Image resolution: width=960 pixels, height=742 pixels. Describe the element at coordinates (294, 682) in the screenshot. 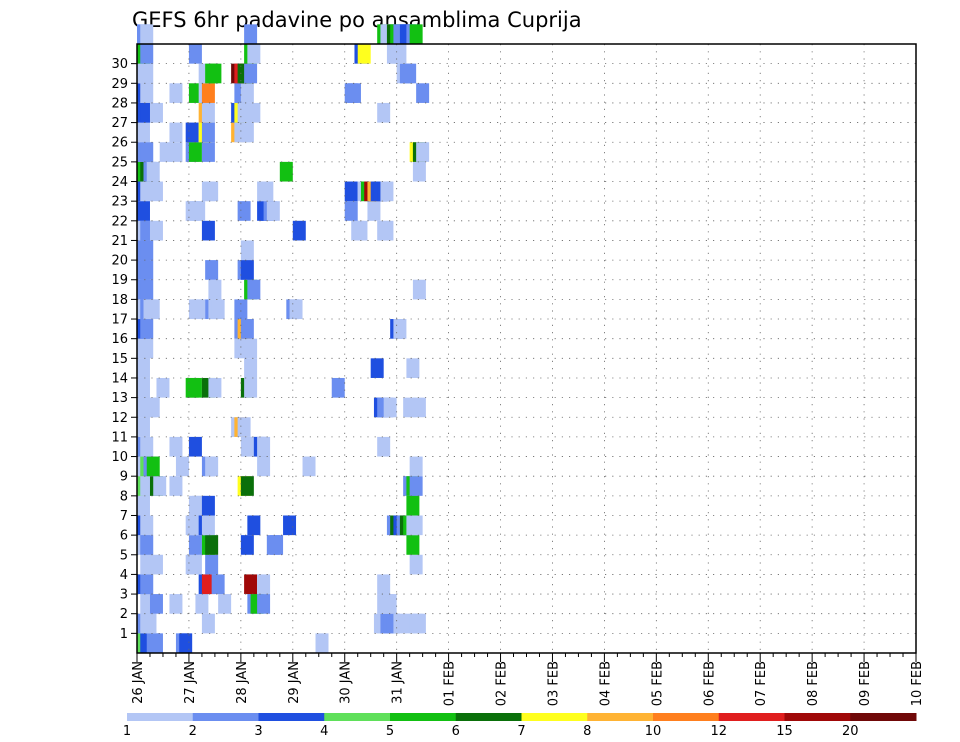

I see `x-tick-label: 29 JAN` at that location.